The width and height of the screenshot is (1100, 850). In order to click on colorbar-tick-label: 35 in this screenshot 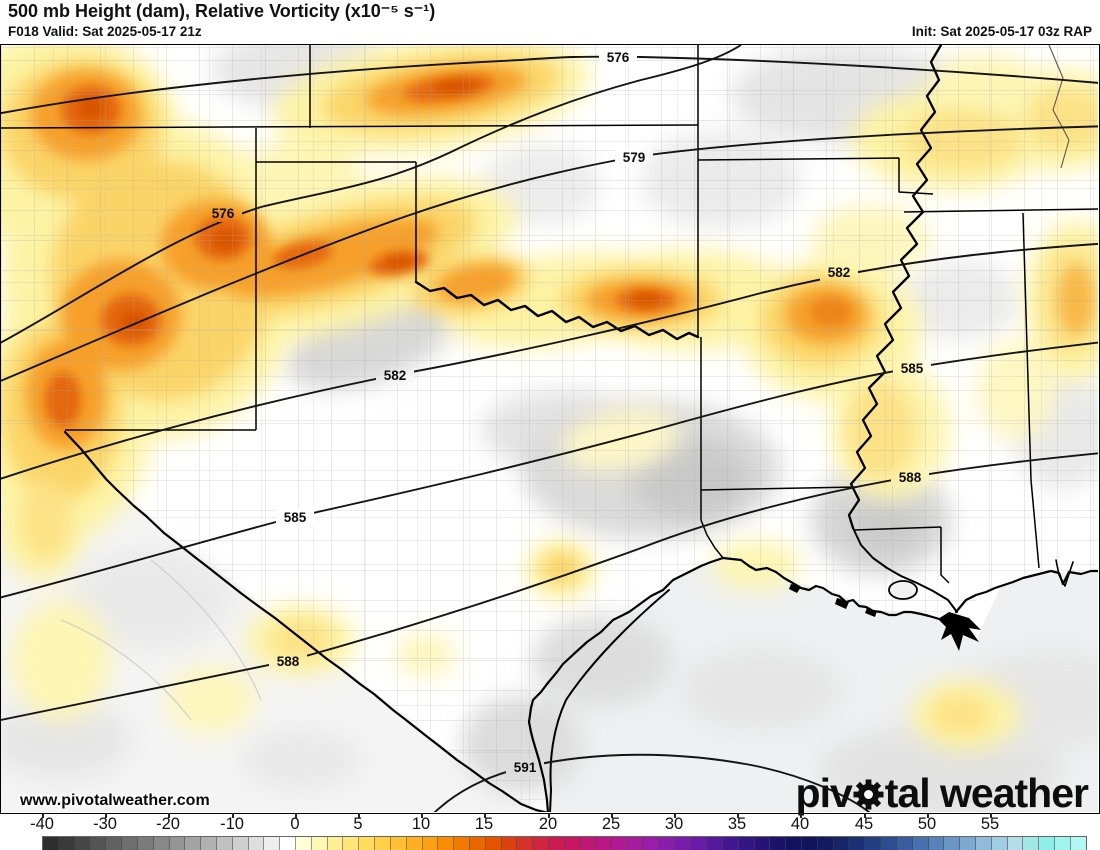, I will do `click(737, 824)`.